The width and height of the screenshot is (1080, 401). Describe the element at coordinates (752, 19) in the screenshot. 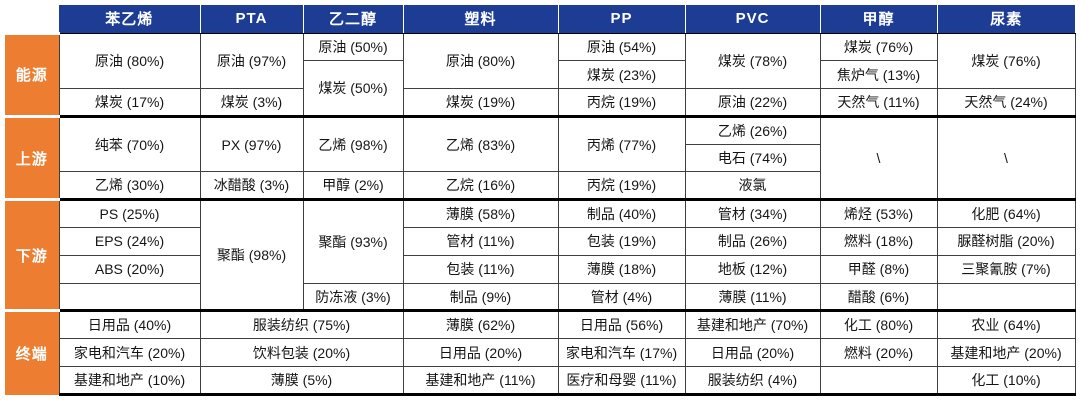

I see `col-header-pvc: PVC` at that location.